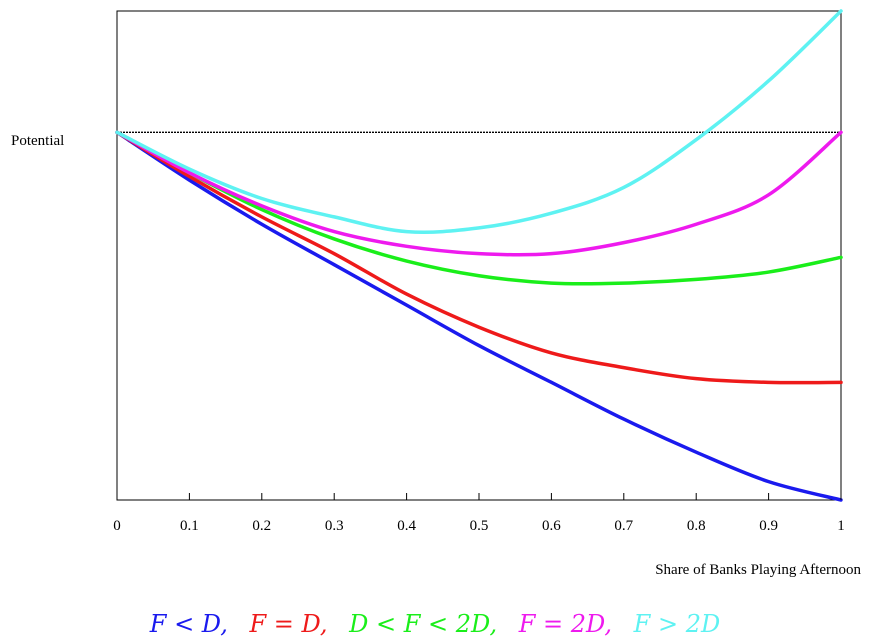 This screenshot has height=641, width=870. Describe the element at coordinates (334, 526) in the screenshot. I see `x-tick-label: 0.3` at that location.